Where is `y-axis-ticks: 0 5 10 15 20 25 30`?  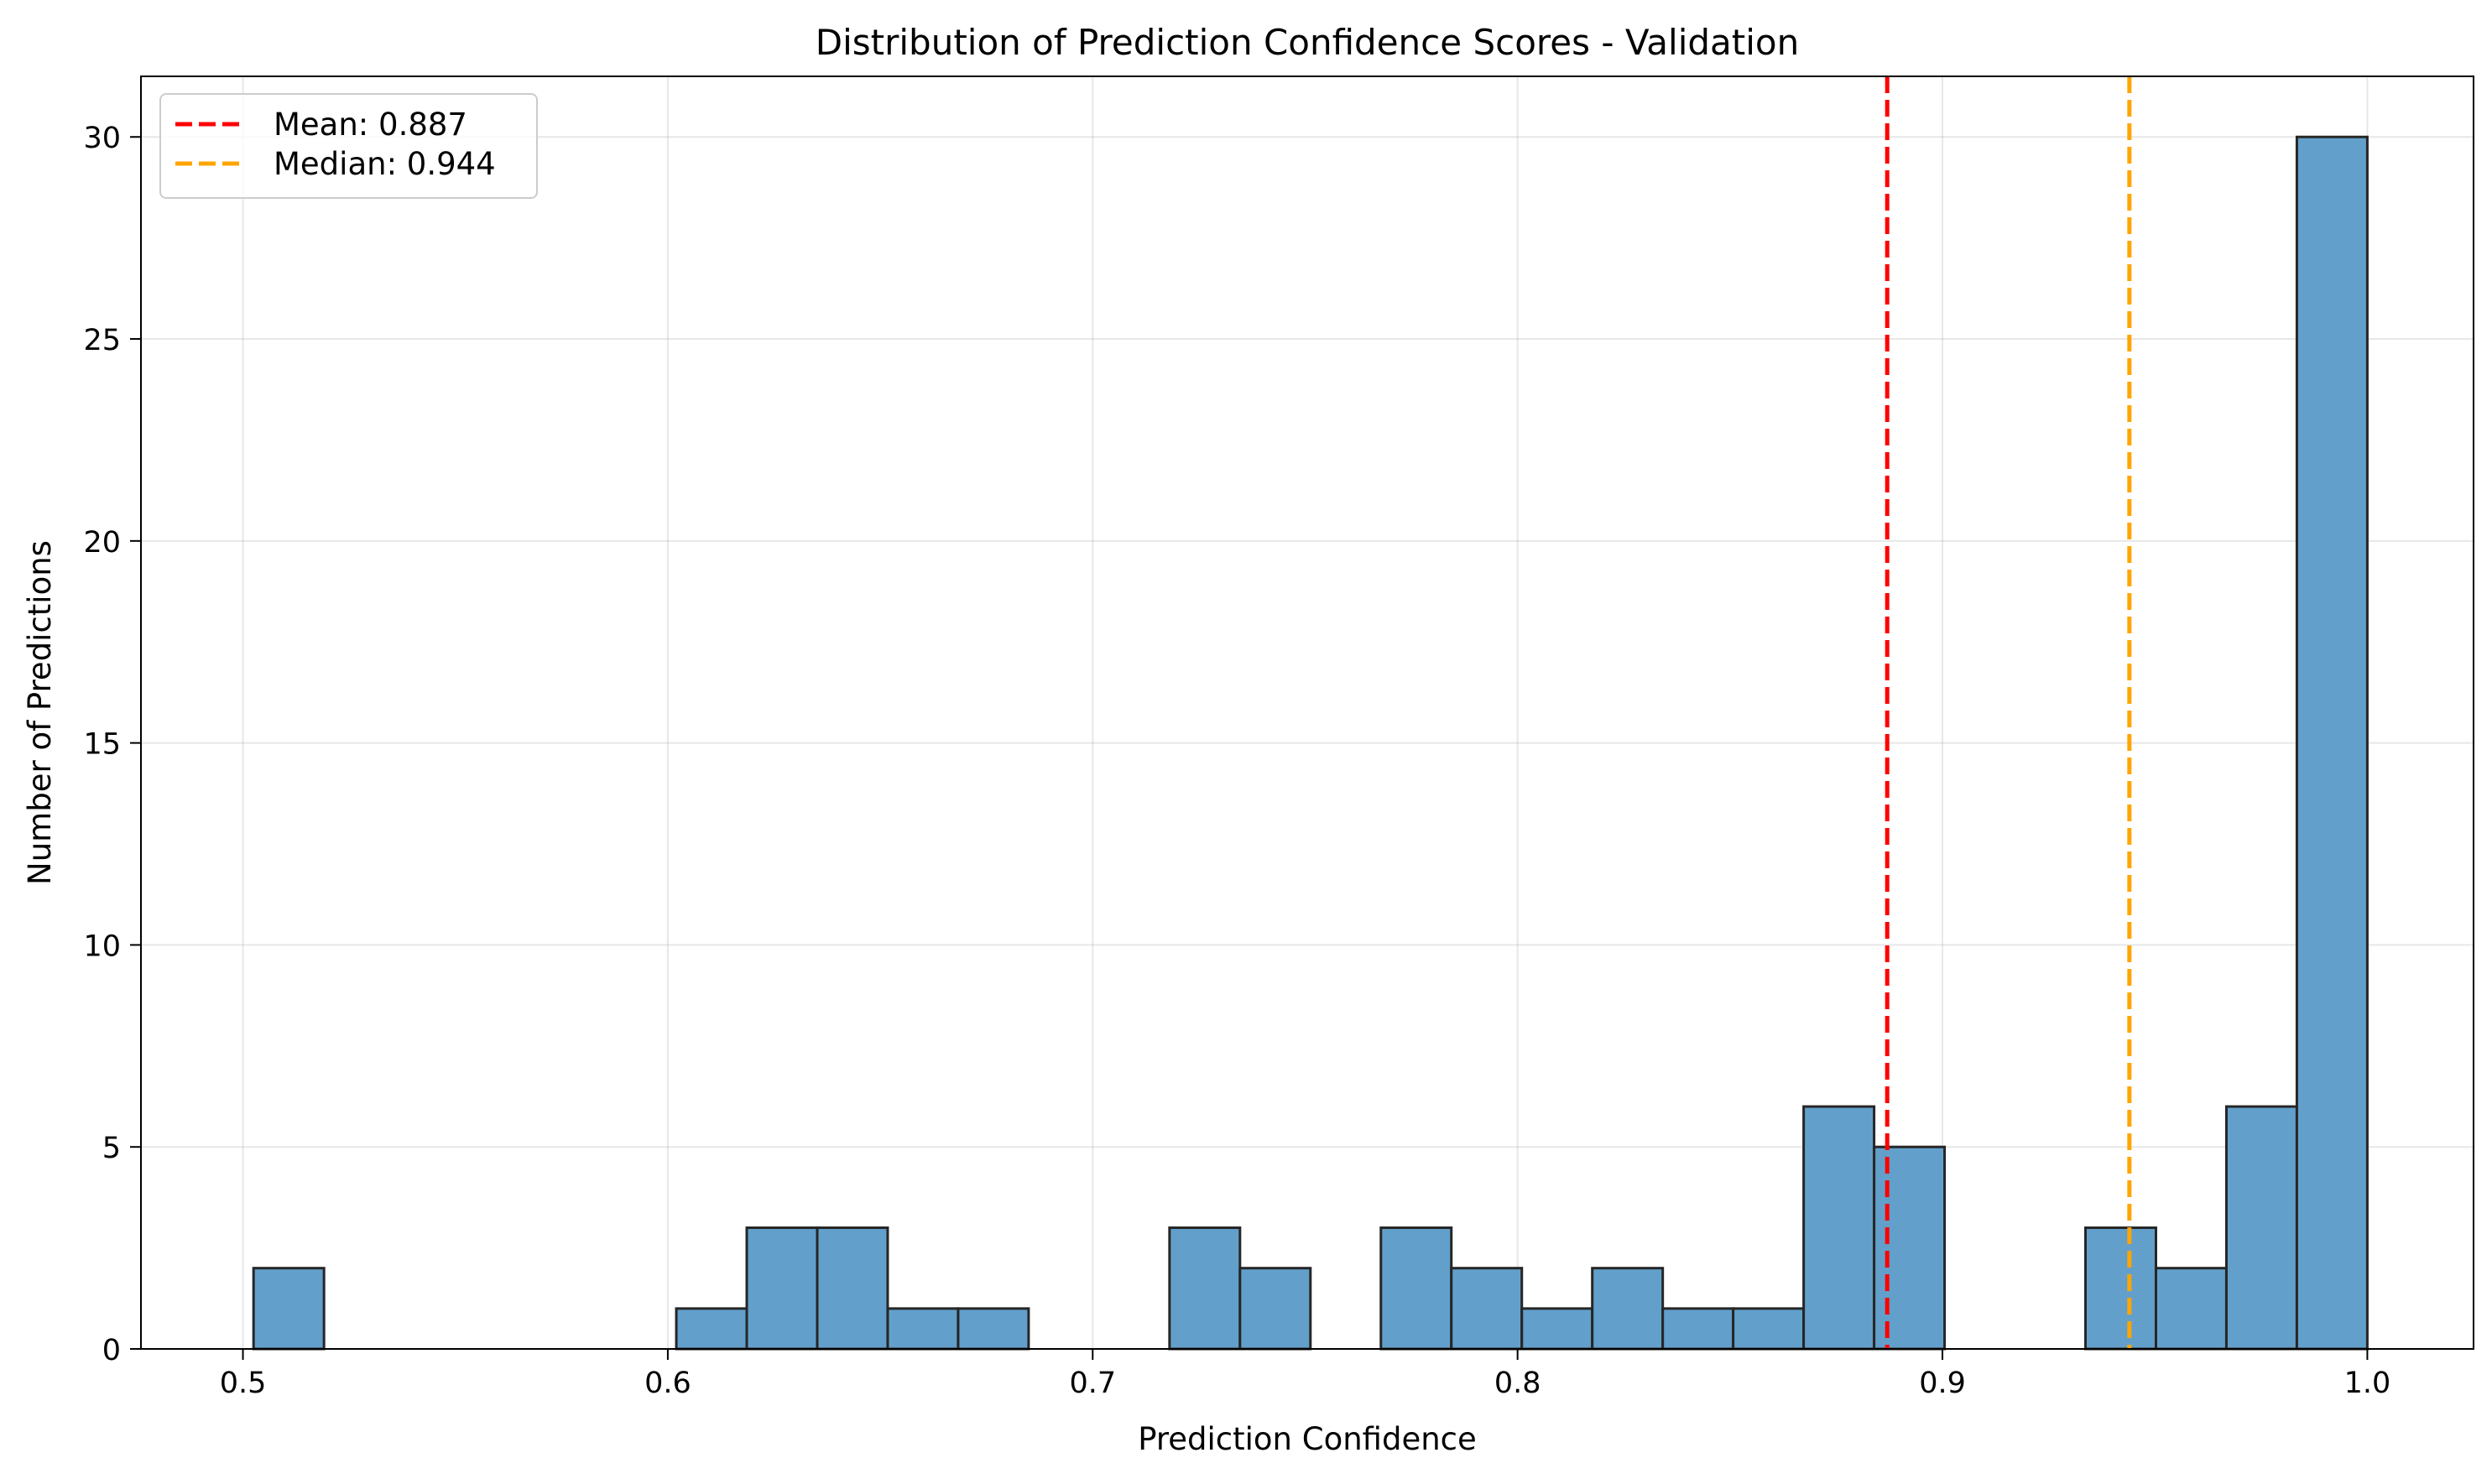
y-axis-ticks: 0 5 10 15 20 25 30 is located at coordinates (112, 744).